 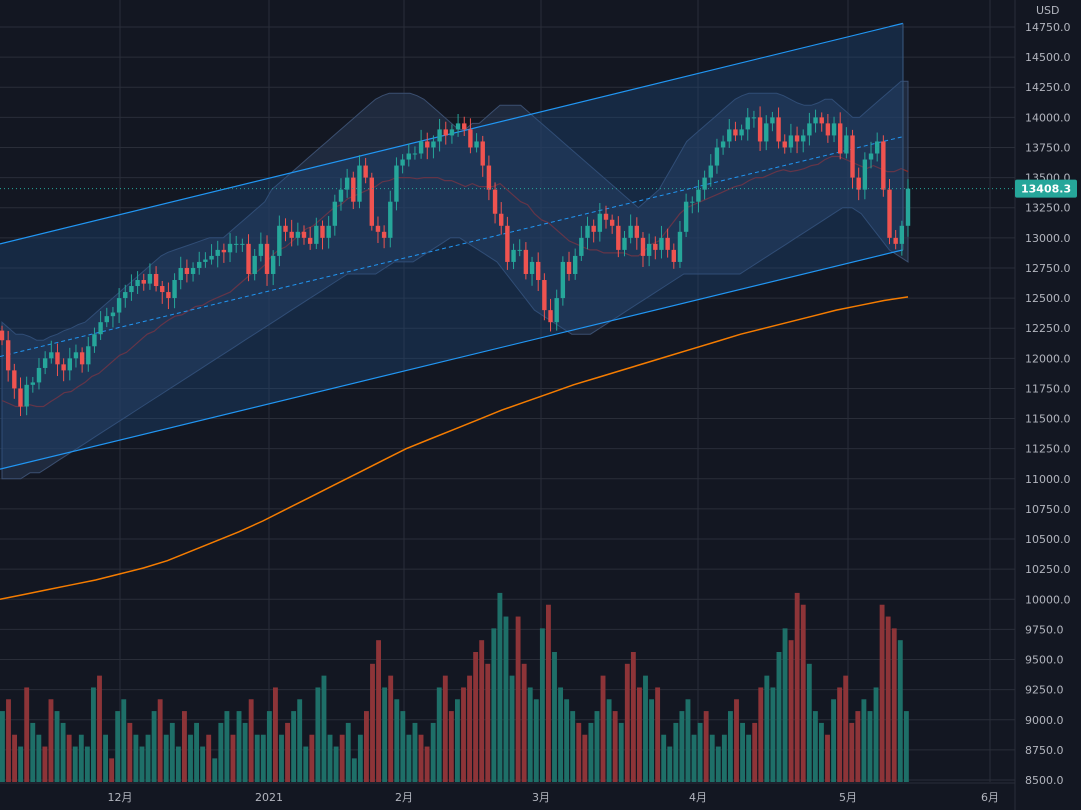 I want to click on y-tick-label: 8750.0, so click(x=1044, y=750).